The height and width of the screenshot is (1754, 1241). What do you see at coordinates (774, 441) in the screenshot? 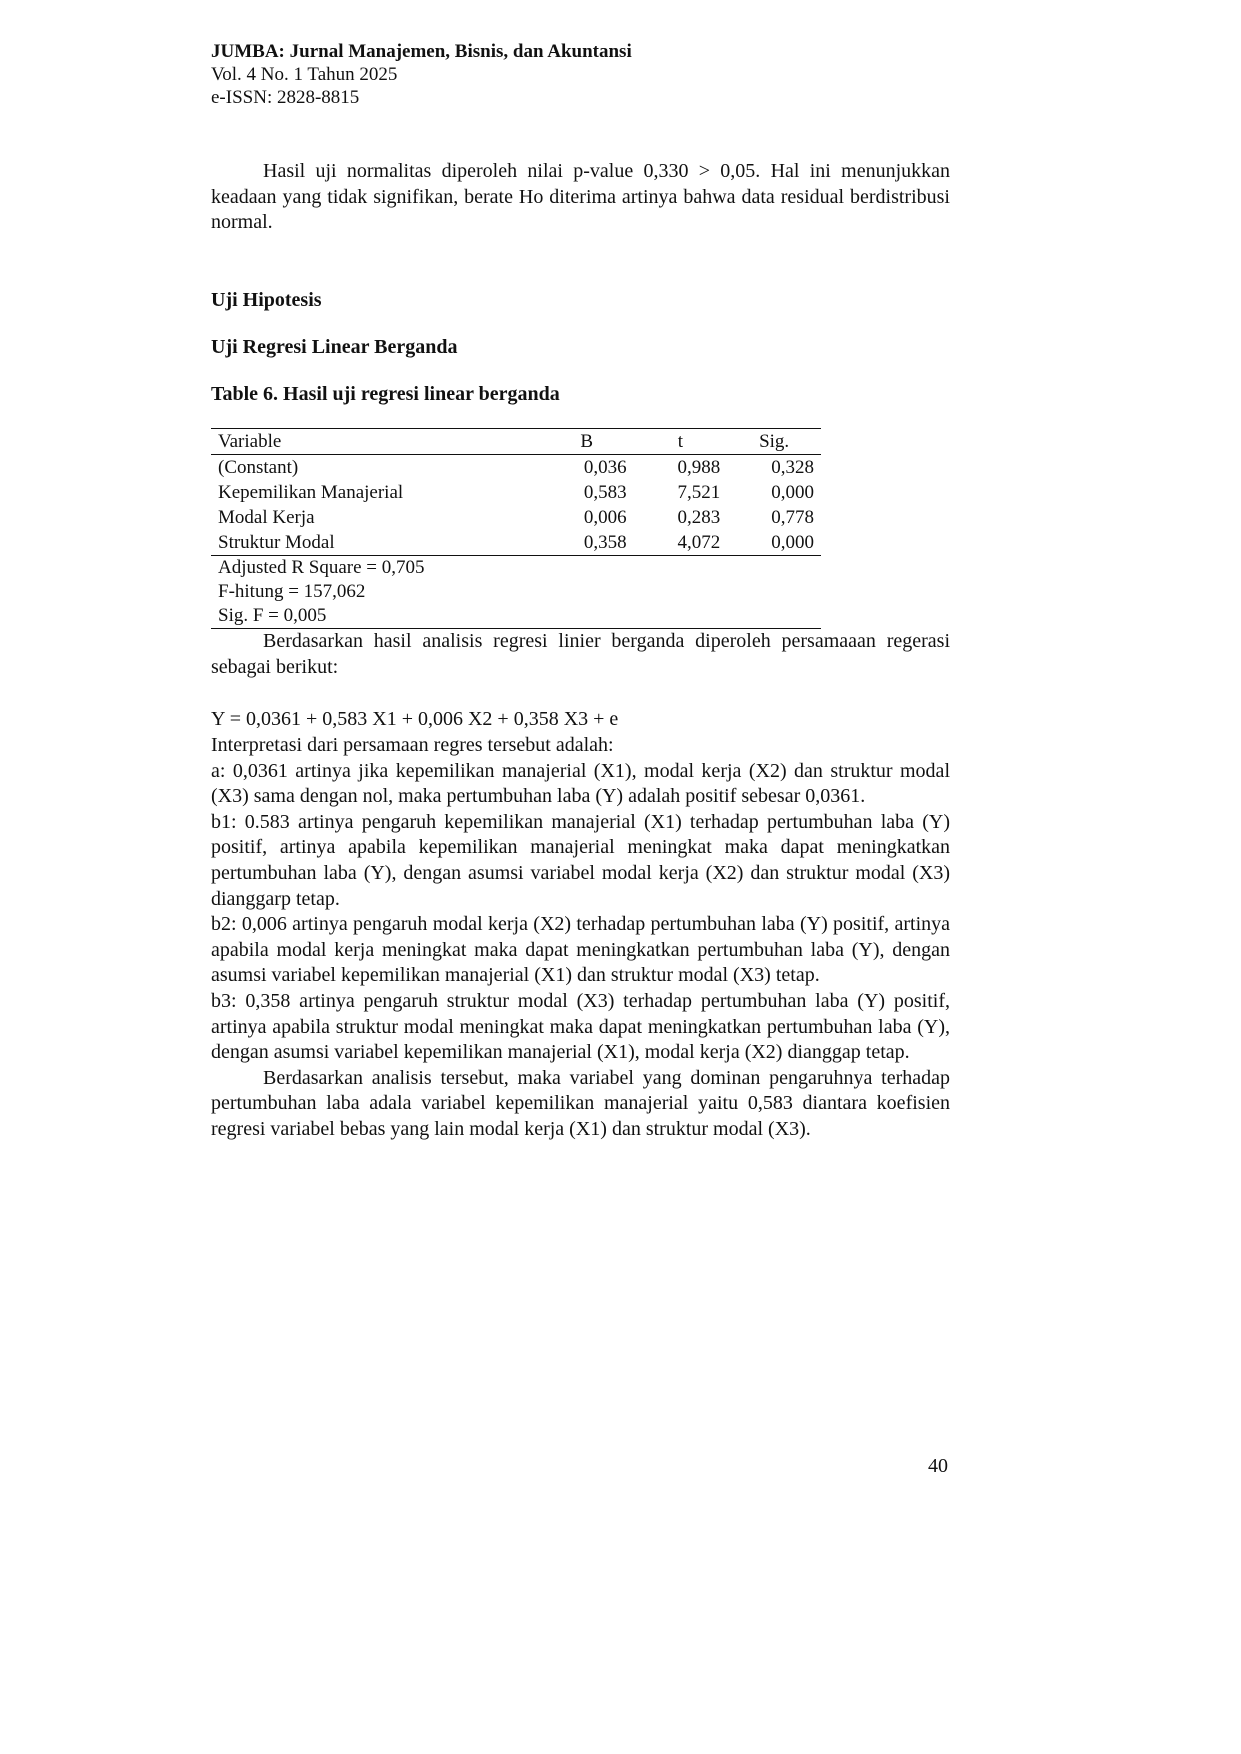
I see `col-sig: Sig.` at bounding box center [774, 441].